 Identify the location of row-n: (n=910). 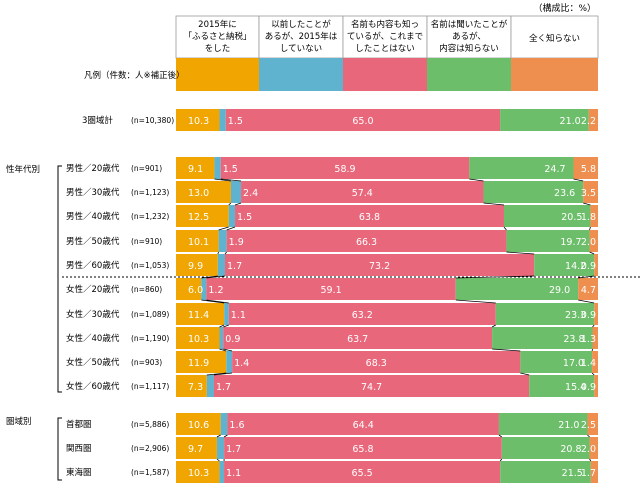
(146, 241).